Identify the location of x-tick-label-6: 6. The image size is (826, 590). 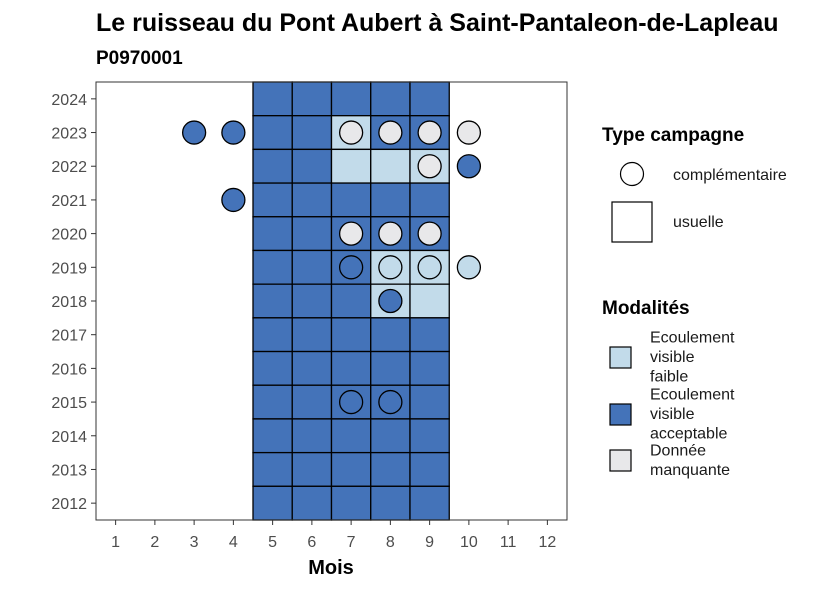
(311, 542).